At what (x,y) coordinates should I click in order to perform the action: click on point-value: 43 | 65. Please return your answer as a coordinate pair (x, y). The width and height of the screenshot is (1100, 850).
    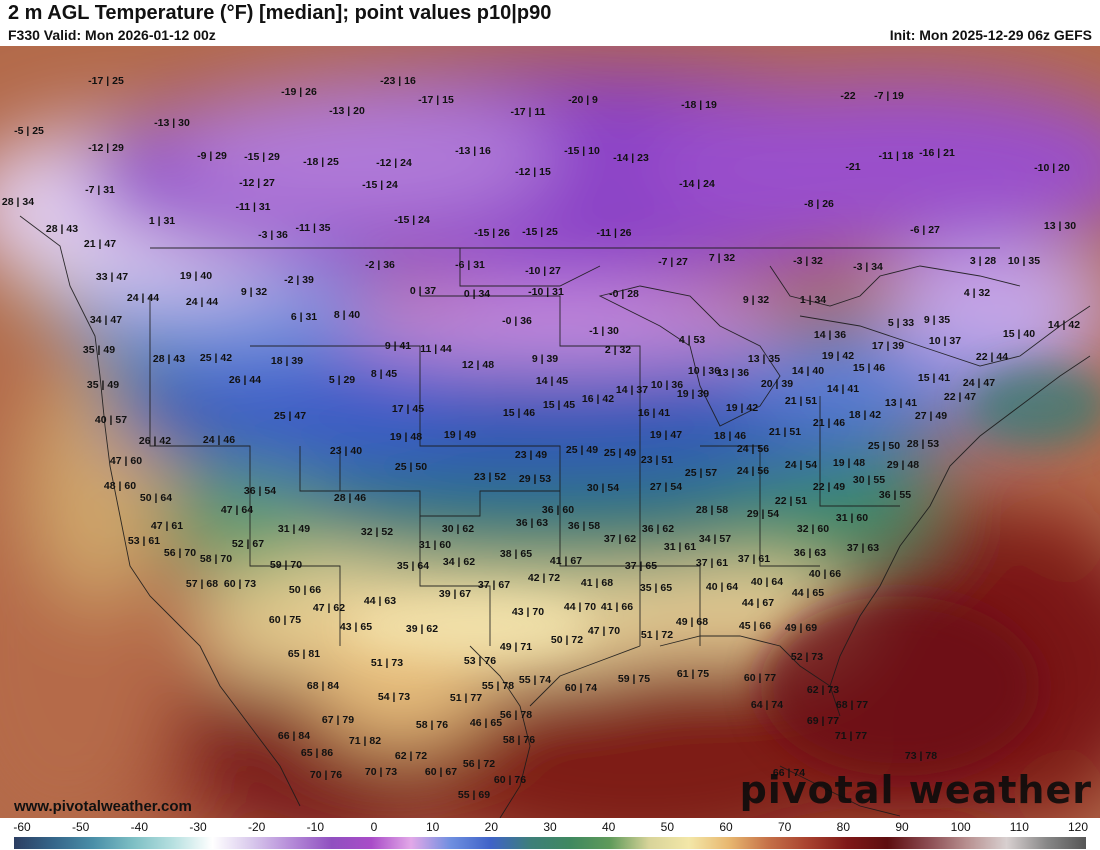
    Looking at the image, I should click on (356, 627).